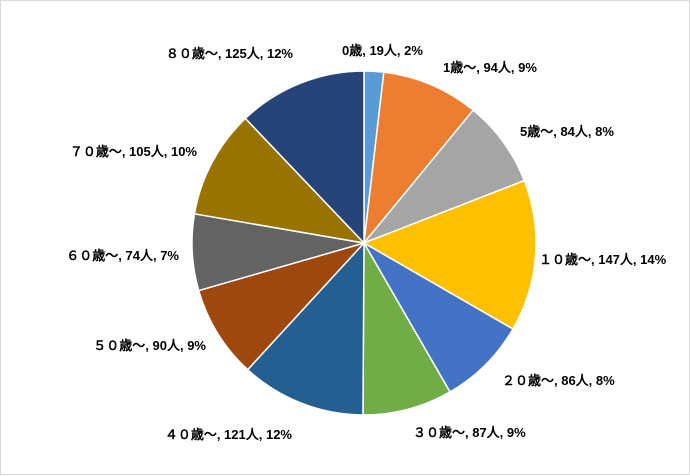  What do you see at coordinates (149, 345) in the screenshot?
I see `slice-label-7: ５０歳～, 90人, 9%` at bounding box center [149, 345].